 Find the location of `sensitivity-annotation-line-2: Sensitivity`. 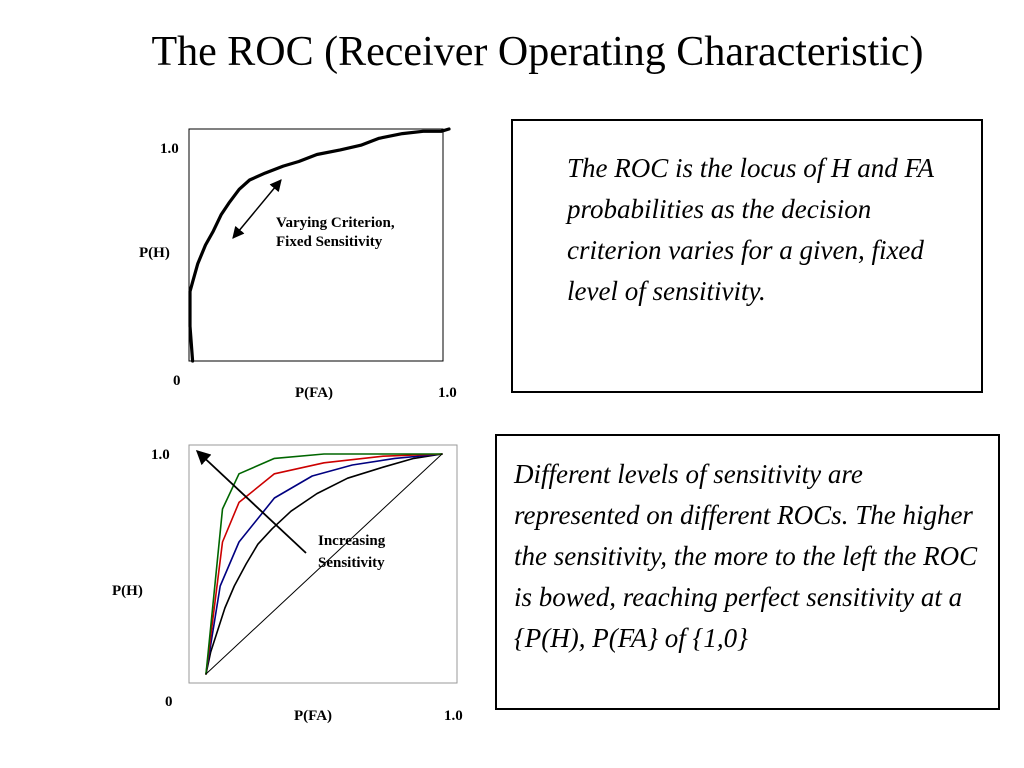

sensitivity-annotation-line-2: Sensitivity is located at coordinates (351, 563).